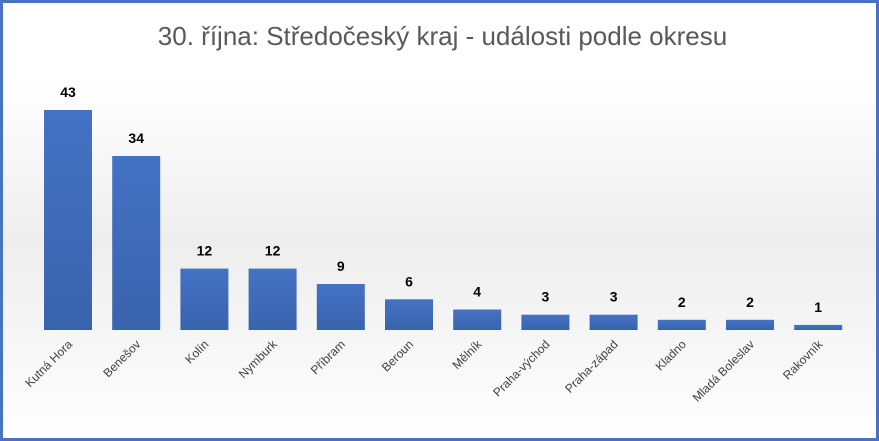 The width and height of the screenshot is (879, 441). Describe the element at coordinates (68, 92) in the screenshot. I see `data-label-0: 43` at that location.